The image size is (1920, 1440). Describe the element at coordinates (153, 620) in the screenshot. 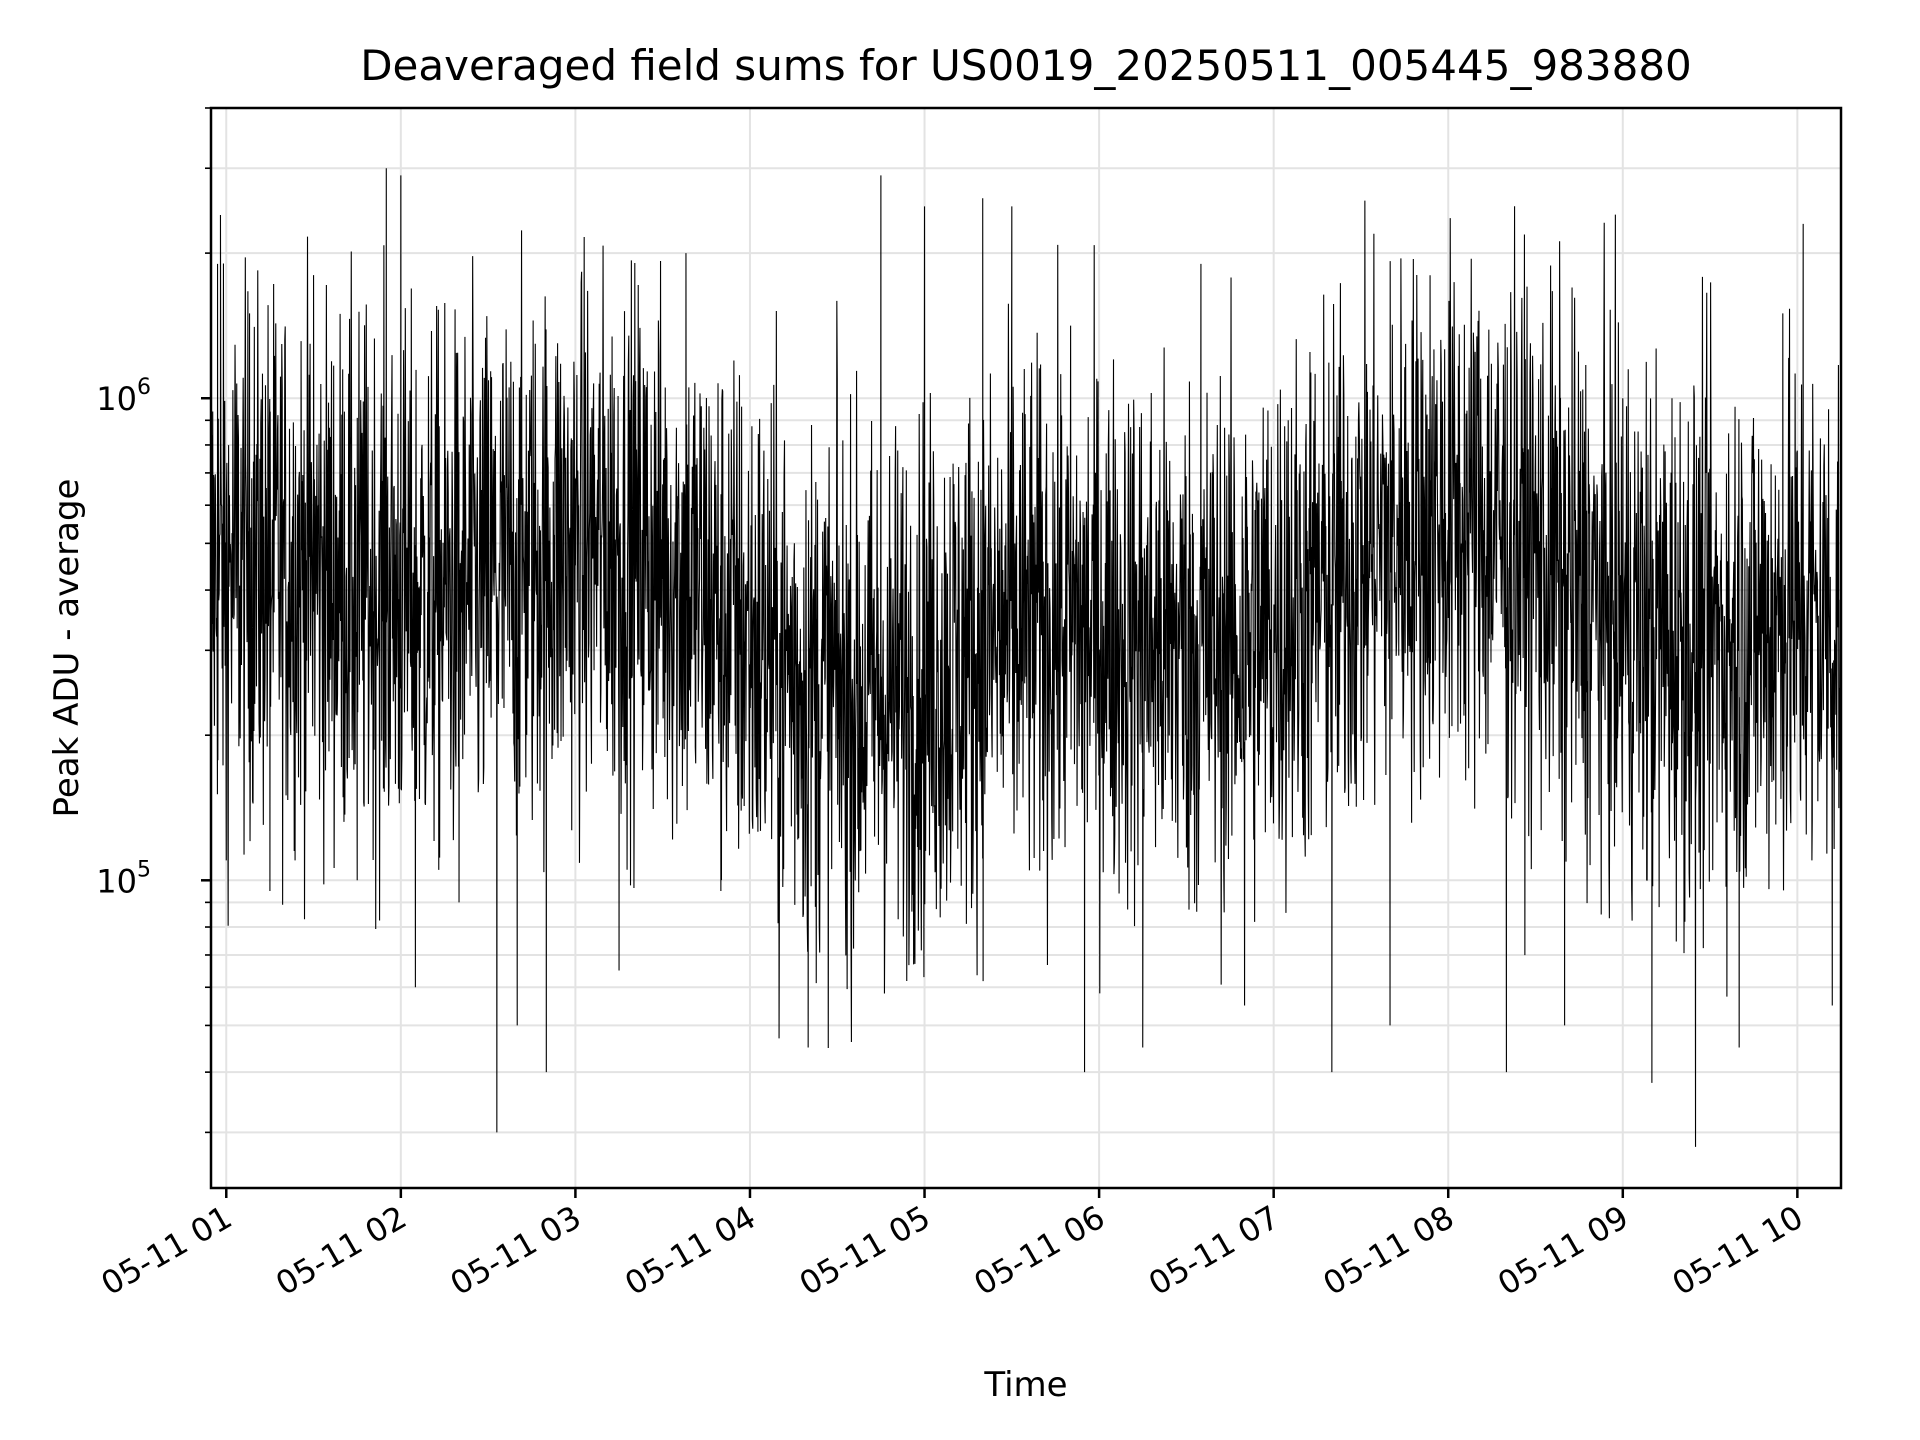

I see `y-axis: 10⁵ 10⁶` at that location.